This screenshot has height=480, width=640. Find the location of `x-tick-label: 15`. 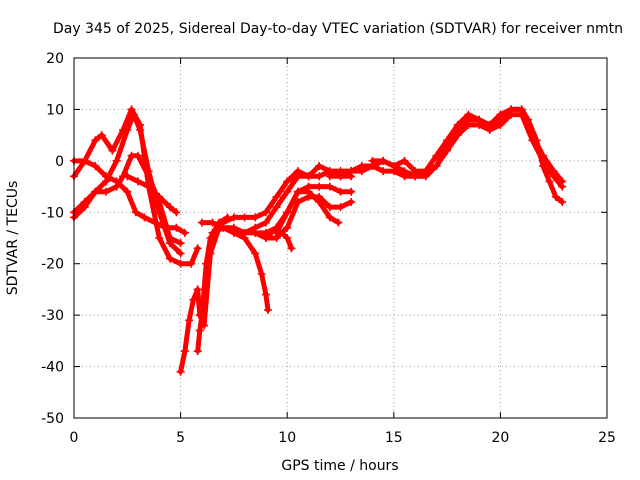

x-tick-label: 15 is located at coordinates (394, 438).